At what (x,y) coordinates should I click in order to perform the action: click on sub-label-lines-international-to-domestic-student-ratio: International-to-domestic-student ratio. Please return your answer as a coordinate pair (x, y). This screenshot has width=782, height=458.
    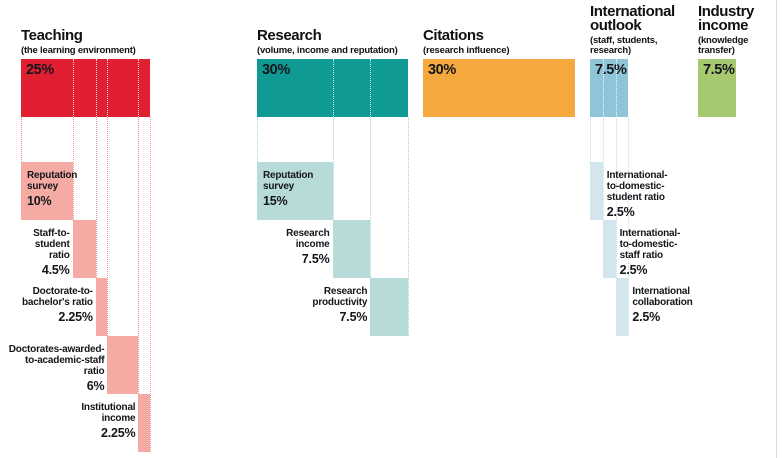
    Looking at the image, I should click on (637, 186).